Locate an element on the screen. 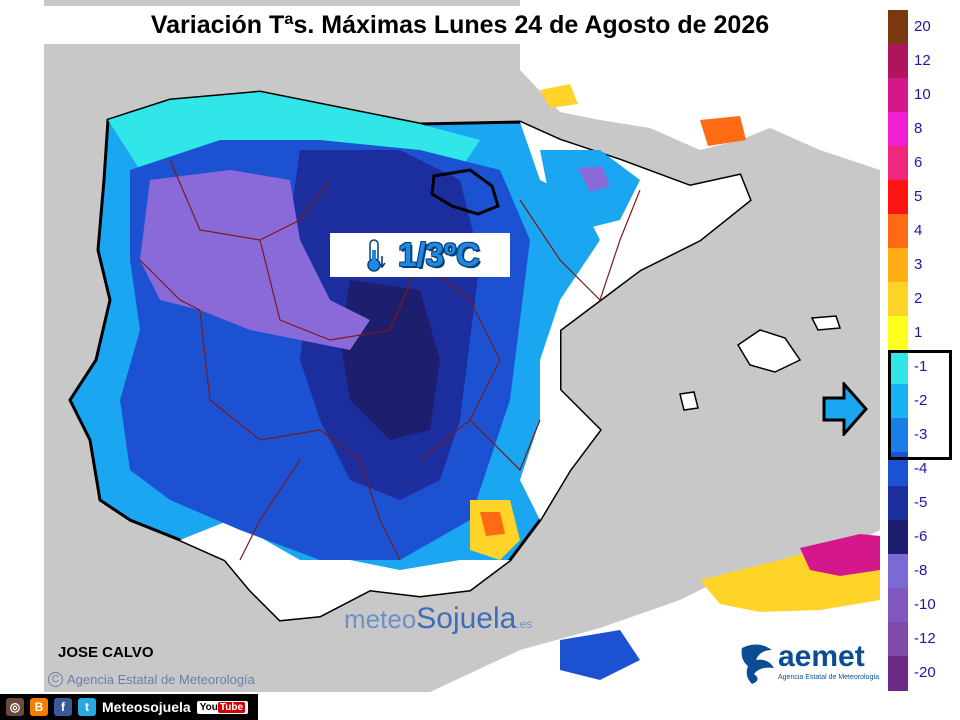 The height and width of the screenshot is (720, 960). legend-label: 20 is located at coordinates (922, 26).